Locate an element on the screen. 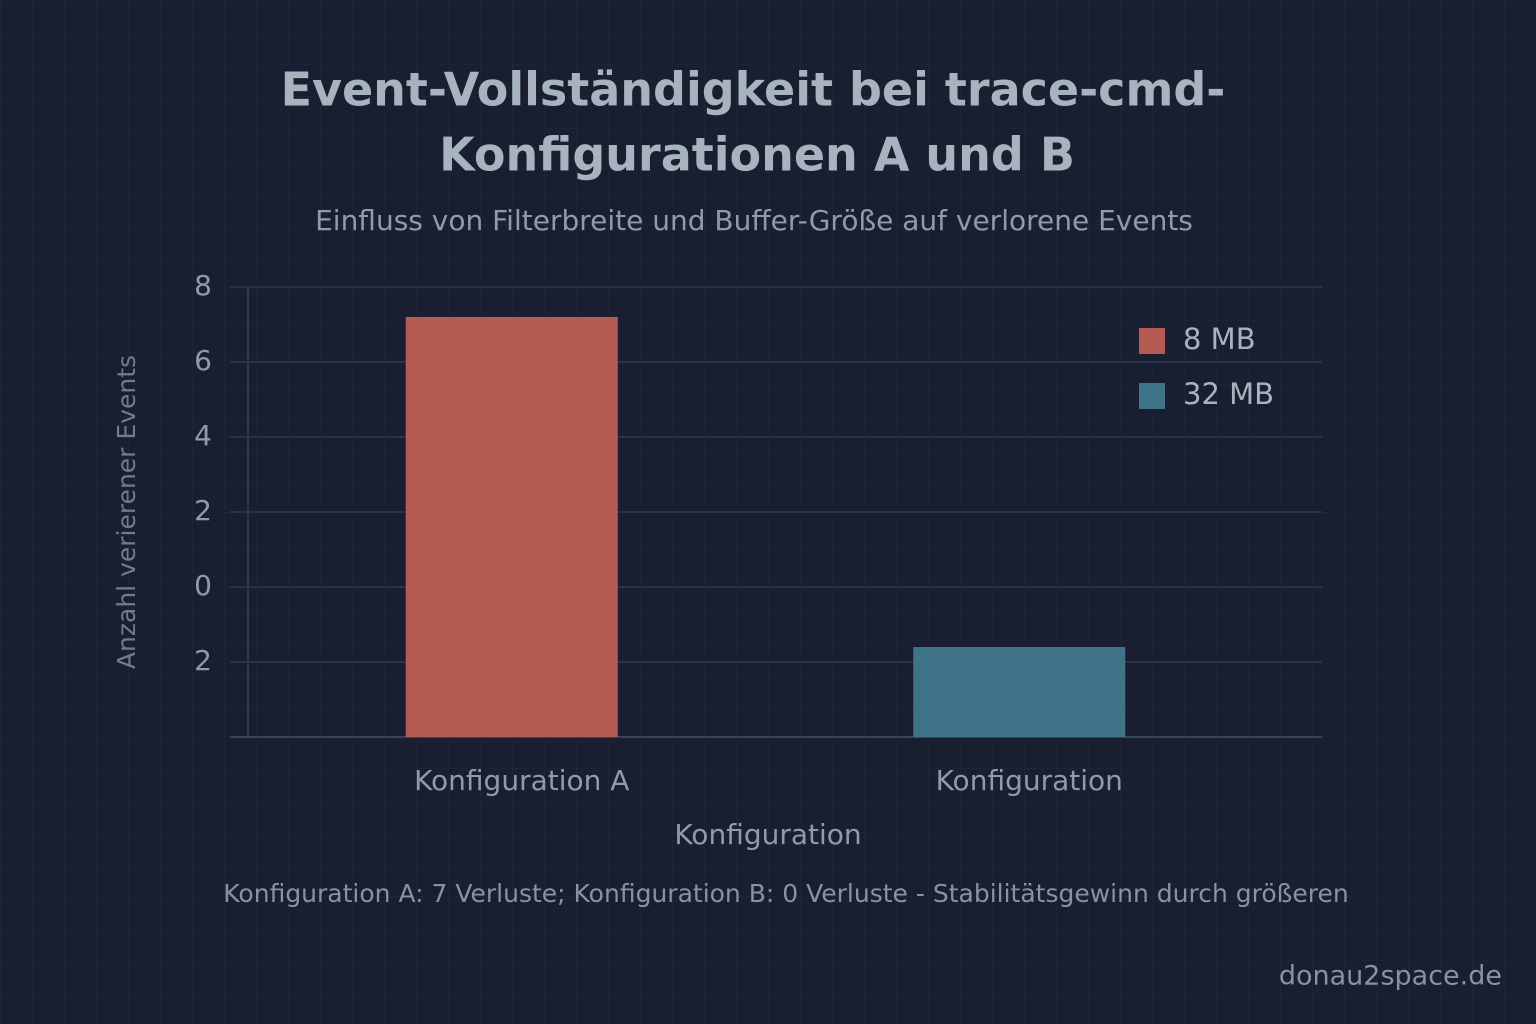  chart-title: Event-Vollständigkeit bei trace-cmd- is located at coordinates (753, 90).